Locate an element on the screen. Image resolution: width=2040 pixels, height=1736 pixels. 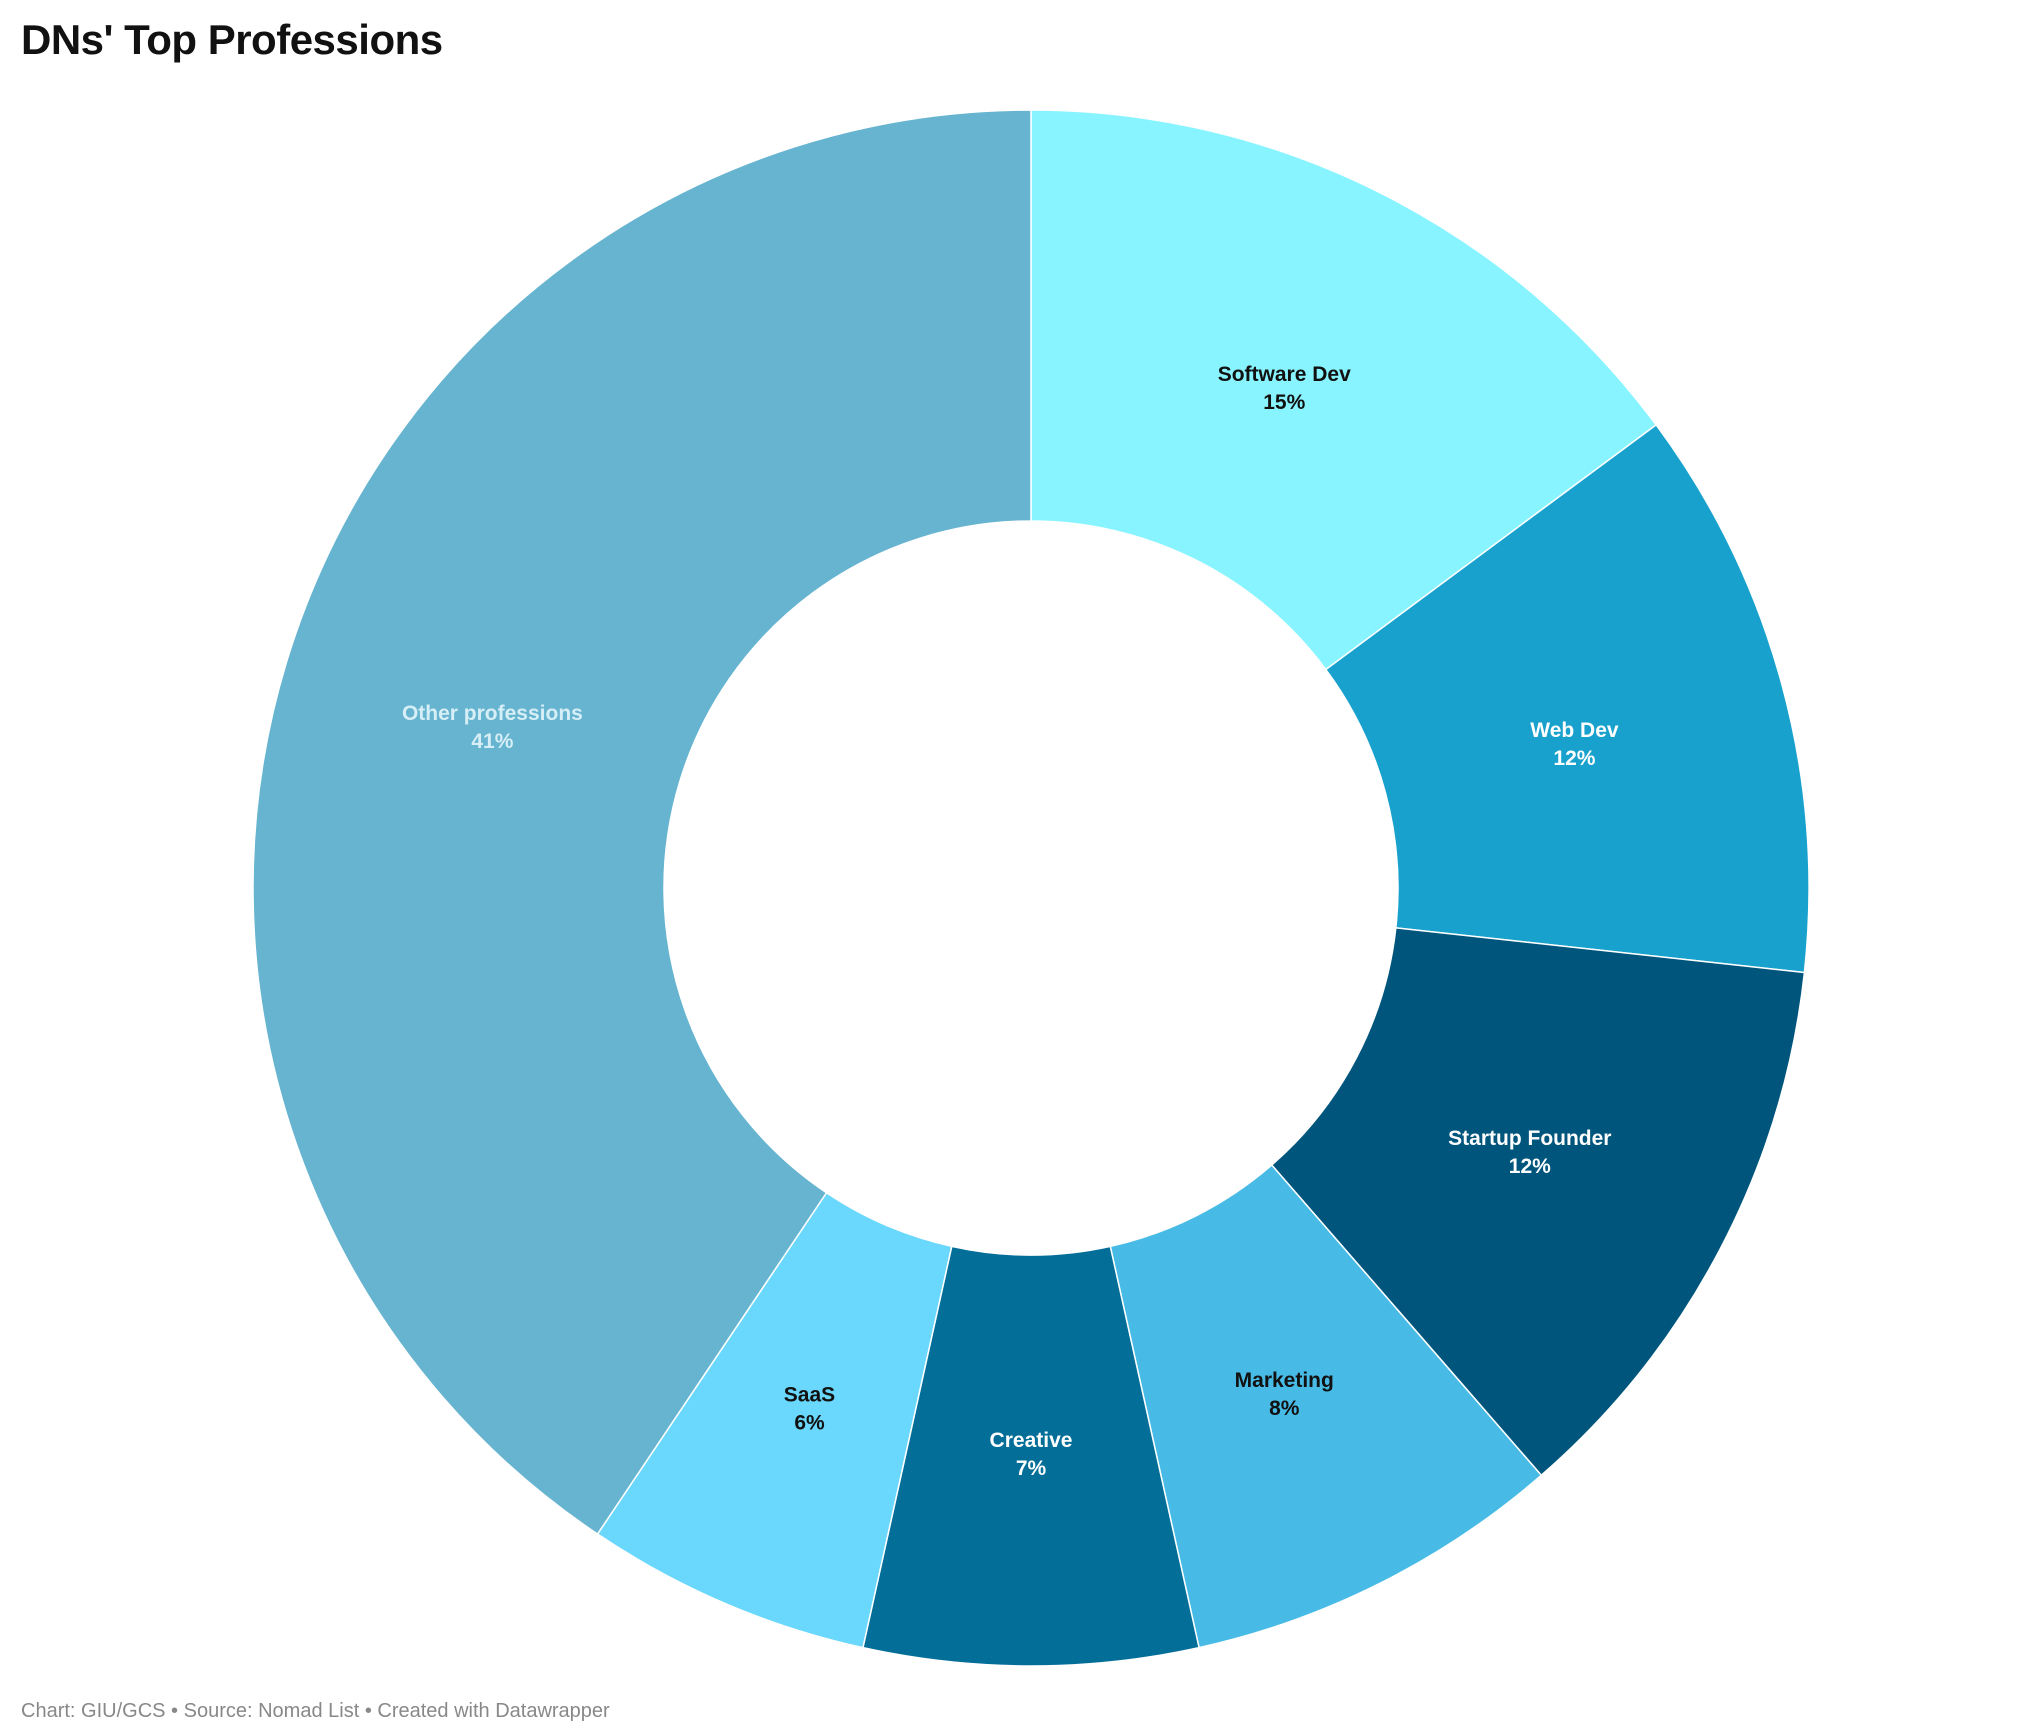
footer-created-with: Created with Datawrapper is located at coordinates (493, 1711).